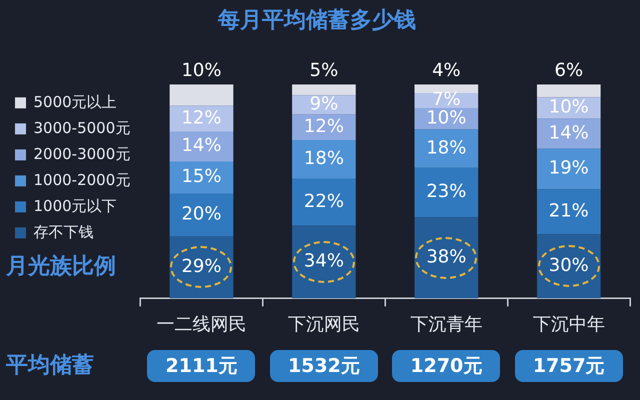  I want to click on x-tick-label: 下沉中年, so click(568, 324).